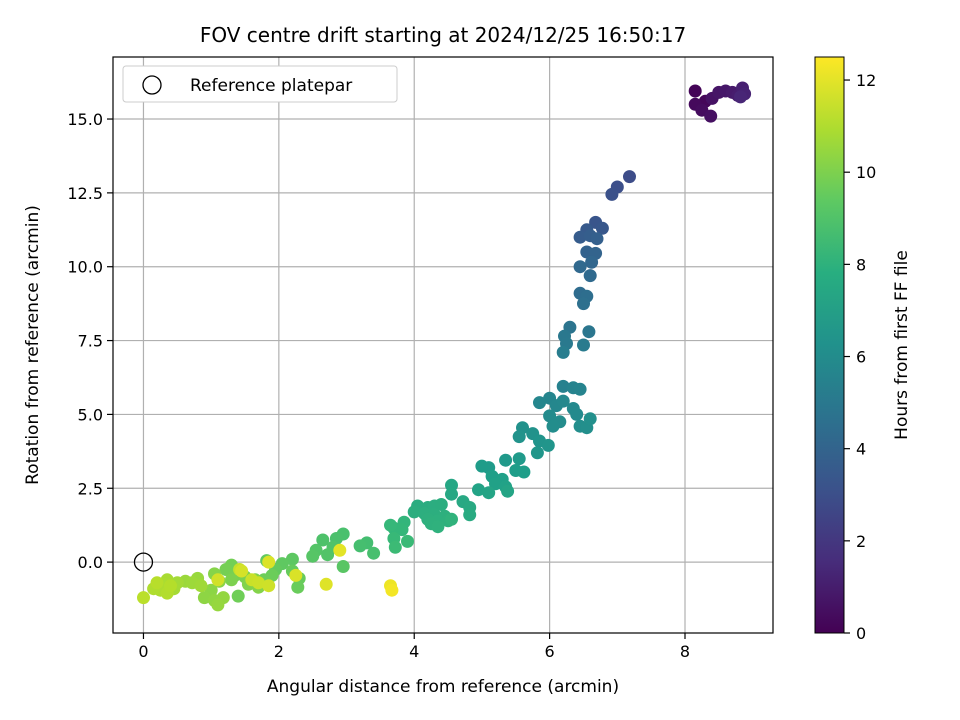  What do you see at coordinates (861, 633) in the screenshot?
I see `colorbar-tick-label-0: 0` at bounding box center [861, 633].